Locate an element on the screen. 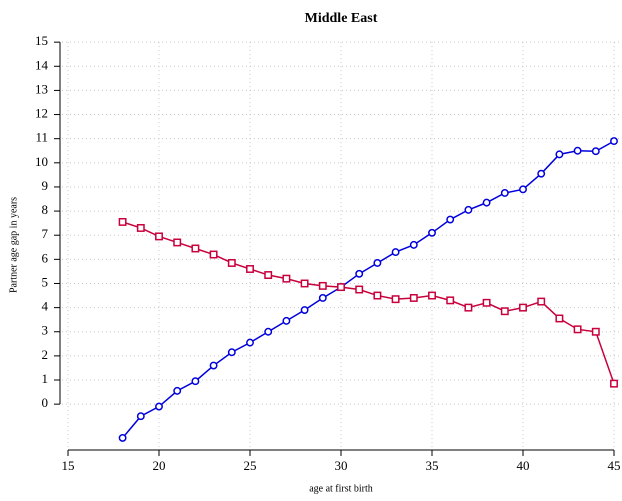 This screenshot has height=501, width=622. chart-title: Middle East is located at coordinates (341, 18).